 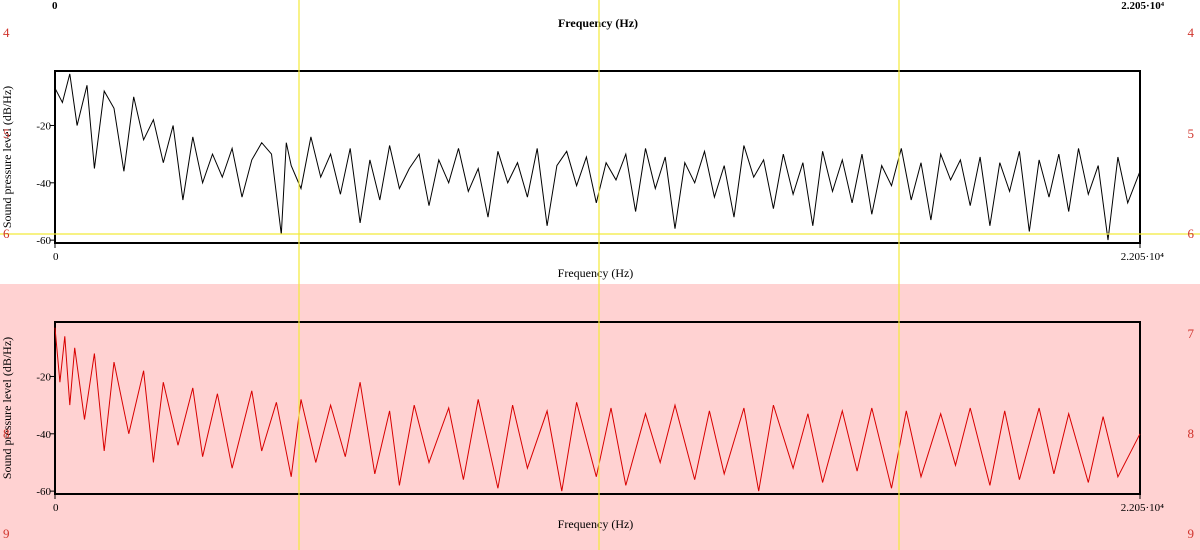 What do you see at coordinates (1142, 6) in the screenshot?
I see `top-x-max-label: 2.205·10⁴` at bounding box center [1142, 6].